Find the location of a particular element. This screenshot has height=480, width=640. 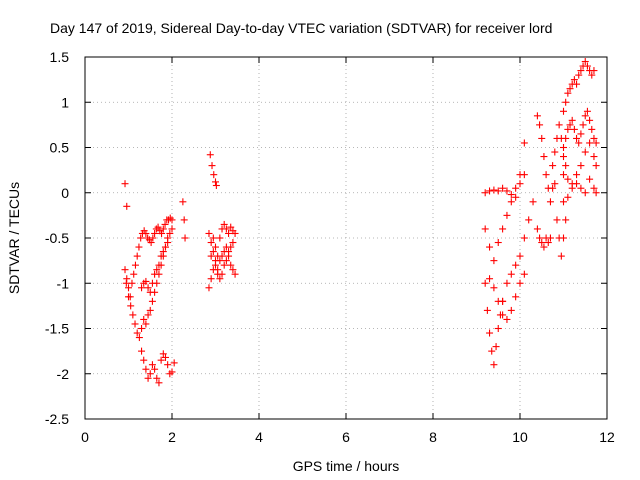

x-tick-label: 0 is located at coordinates (85, 437).